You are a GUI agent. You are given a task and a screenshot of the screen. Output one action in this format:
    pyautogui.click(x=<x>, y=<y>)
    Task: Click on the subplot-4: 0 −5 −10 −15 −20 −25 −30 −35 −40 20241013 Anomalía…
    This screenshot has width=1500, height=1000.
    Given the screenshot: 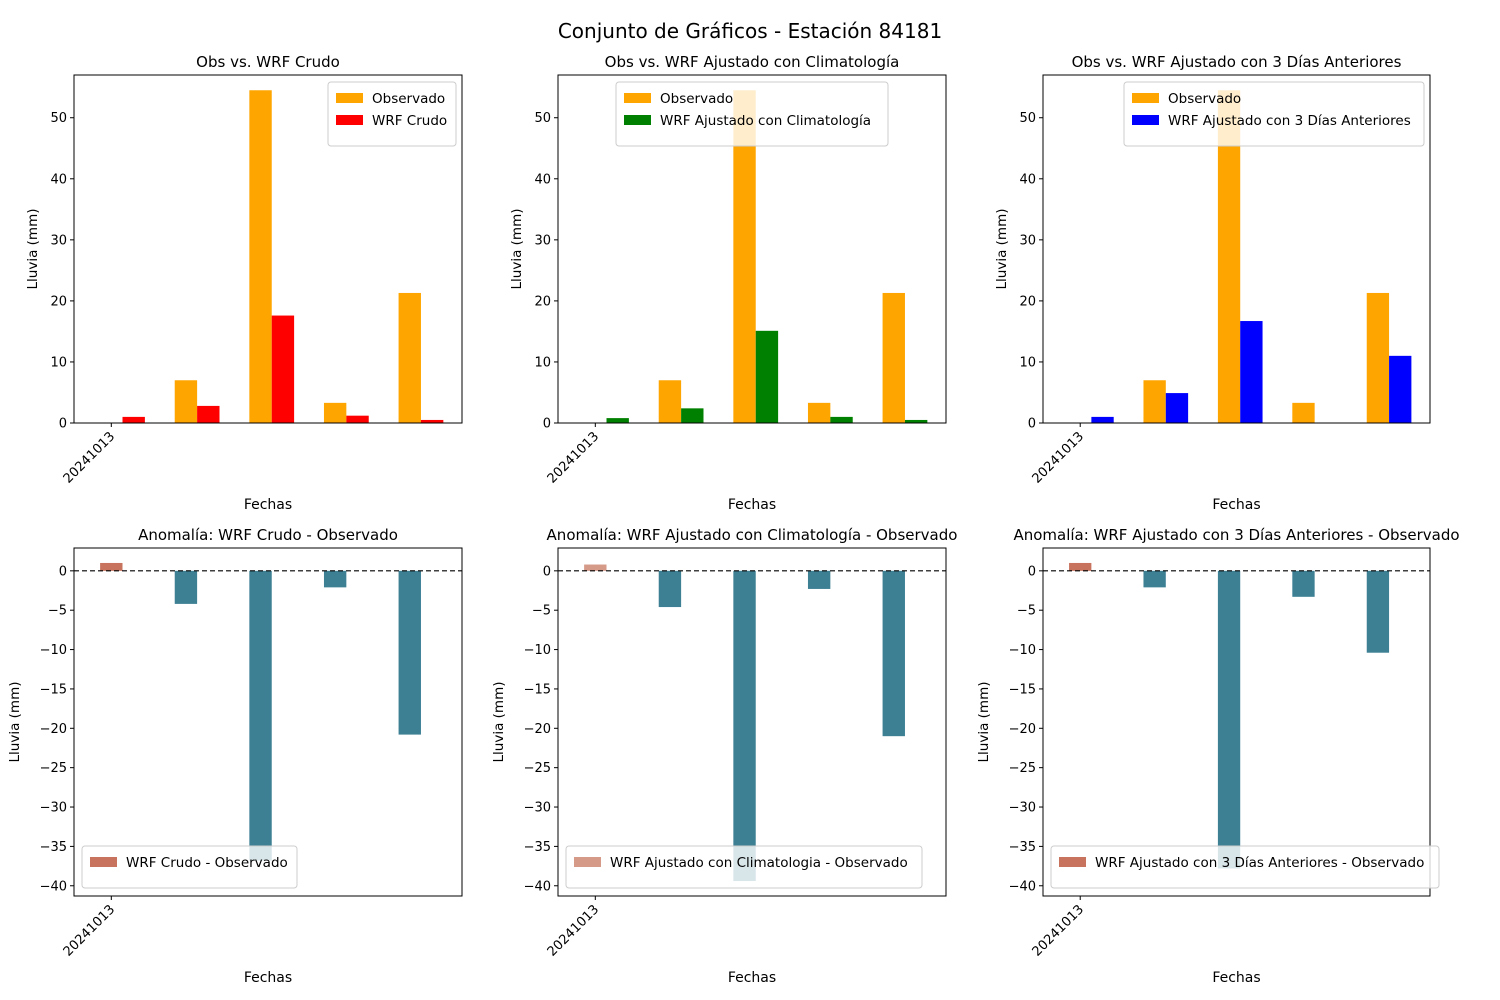 What is the action you would take?
    pyautogui.click(x=235, y=756)
    